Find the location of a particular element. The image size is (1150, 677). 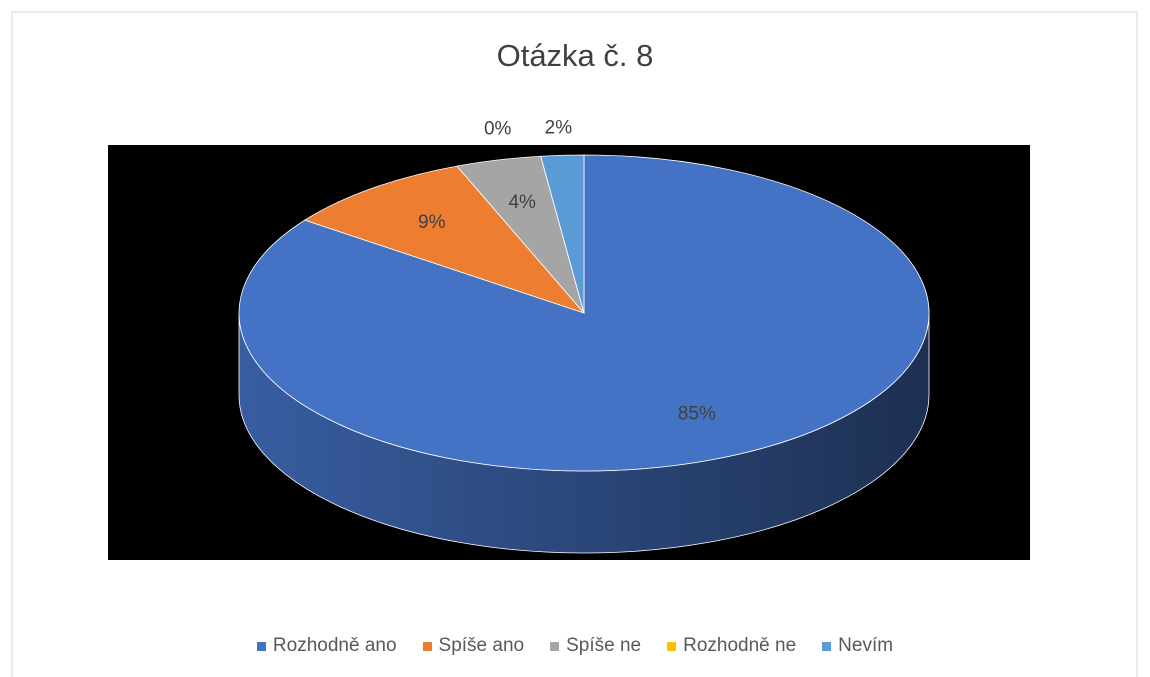

legend-label: Spíše ne is located at coordinates (604, 645).